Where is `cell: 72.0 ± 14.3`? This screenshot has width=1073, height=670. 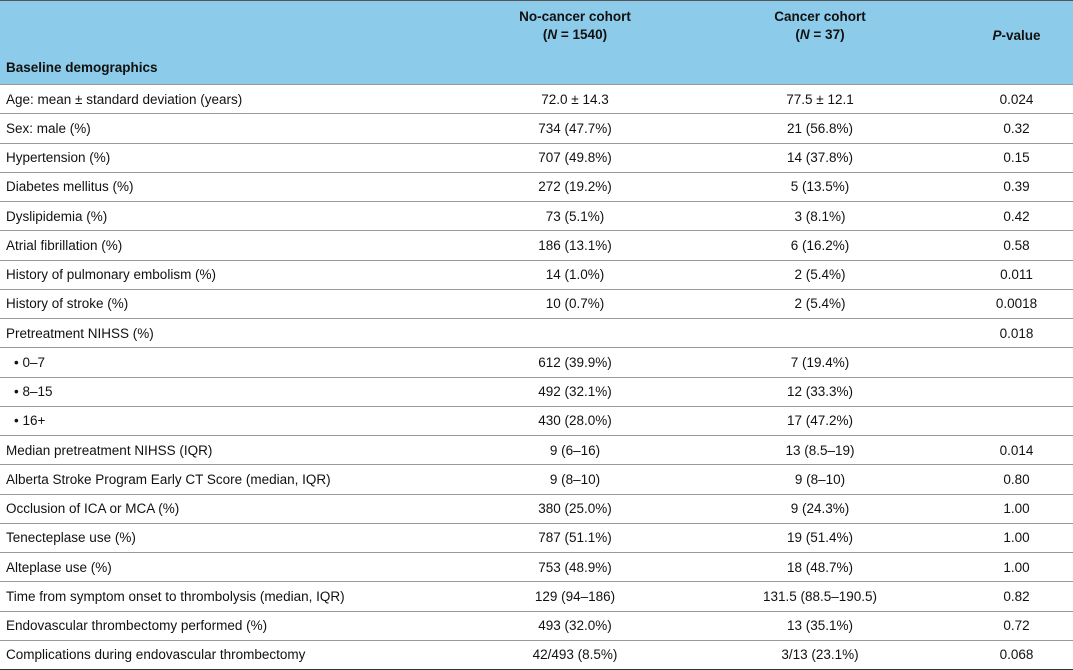
cell: 72.0 ± 14.3 is located at coordinates (575, 99).